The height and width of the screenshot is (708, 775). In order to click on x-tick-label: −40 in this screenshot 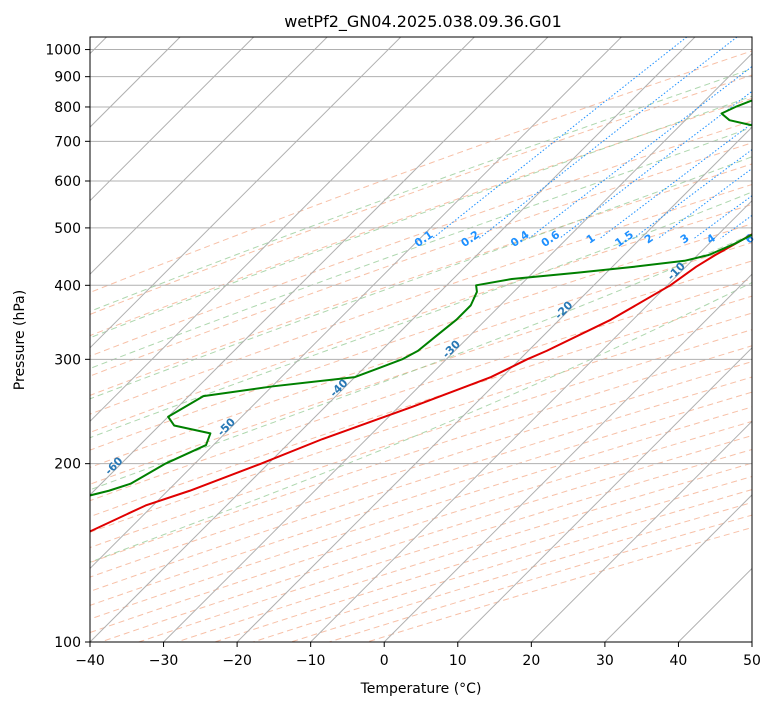, I will do `click(90, 661)`.